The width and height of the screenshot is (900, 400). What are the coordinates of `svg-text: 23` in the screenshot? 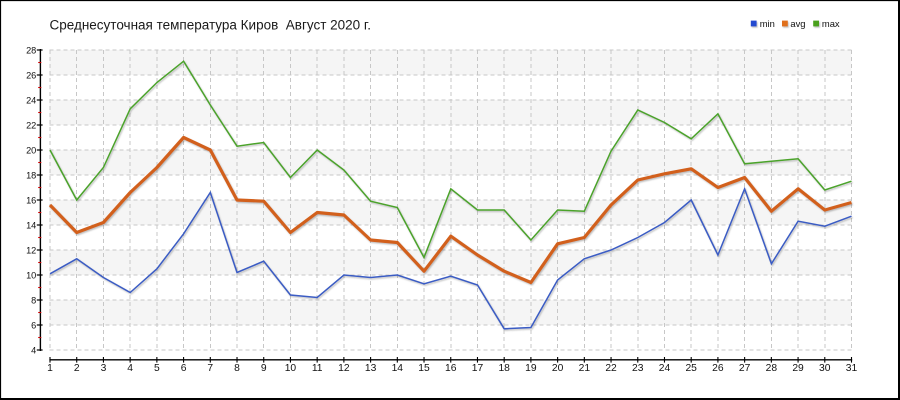 It's located at (638, 368).